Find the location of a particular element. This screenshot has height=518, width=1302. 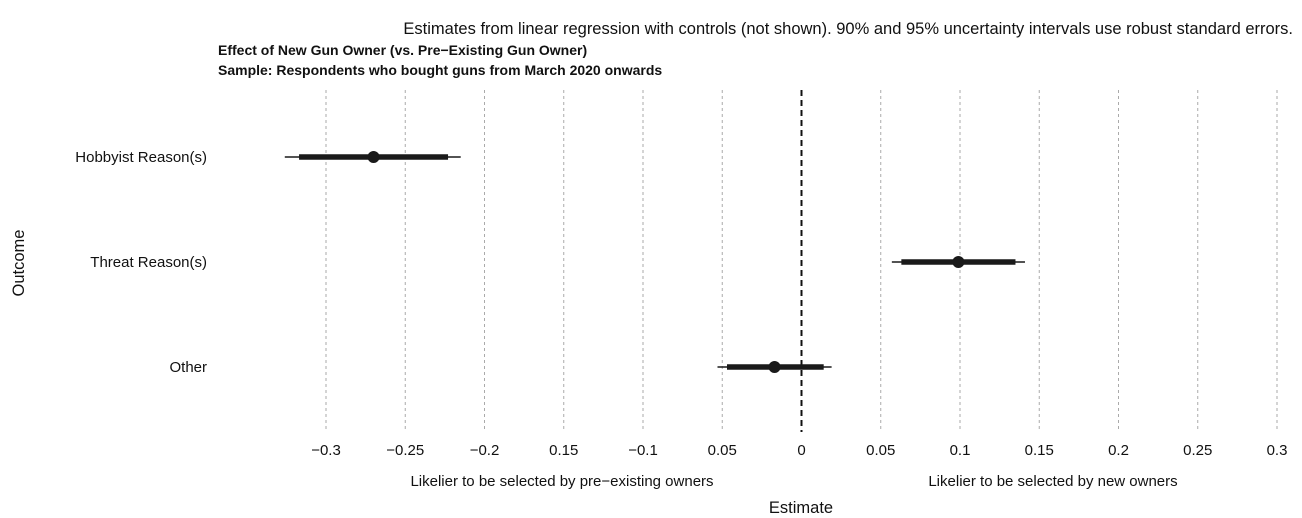

x-tick-label: 0.1 is located at coordinates (960, 450).